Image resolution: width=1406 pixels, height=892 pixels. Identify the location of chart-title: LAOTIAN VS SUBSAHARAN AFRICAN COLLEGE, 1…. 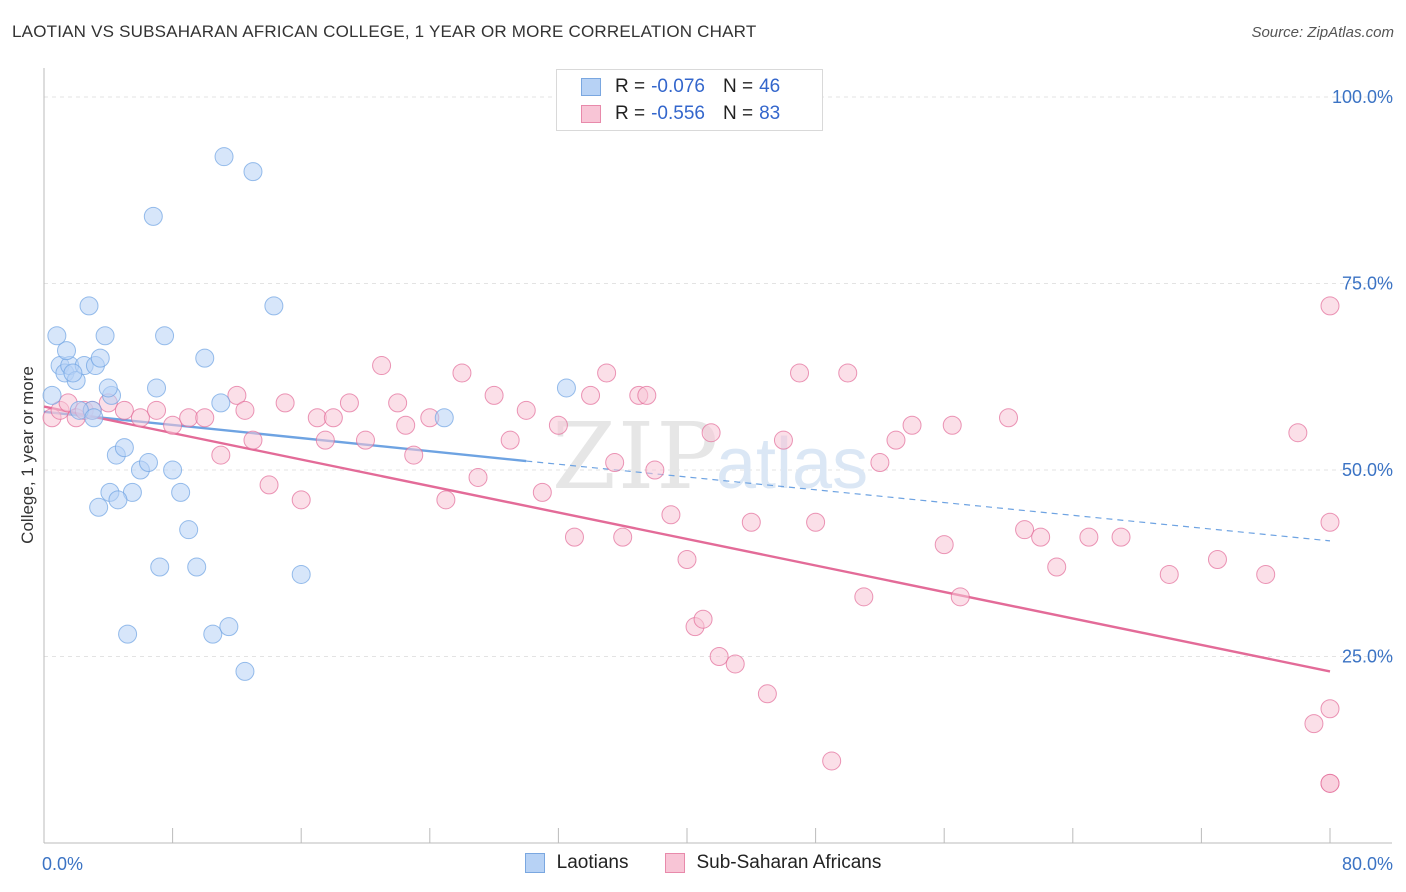
(384, 31).